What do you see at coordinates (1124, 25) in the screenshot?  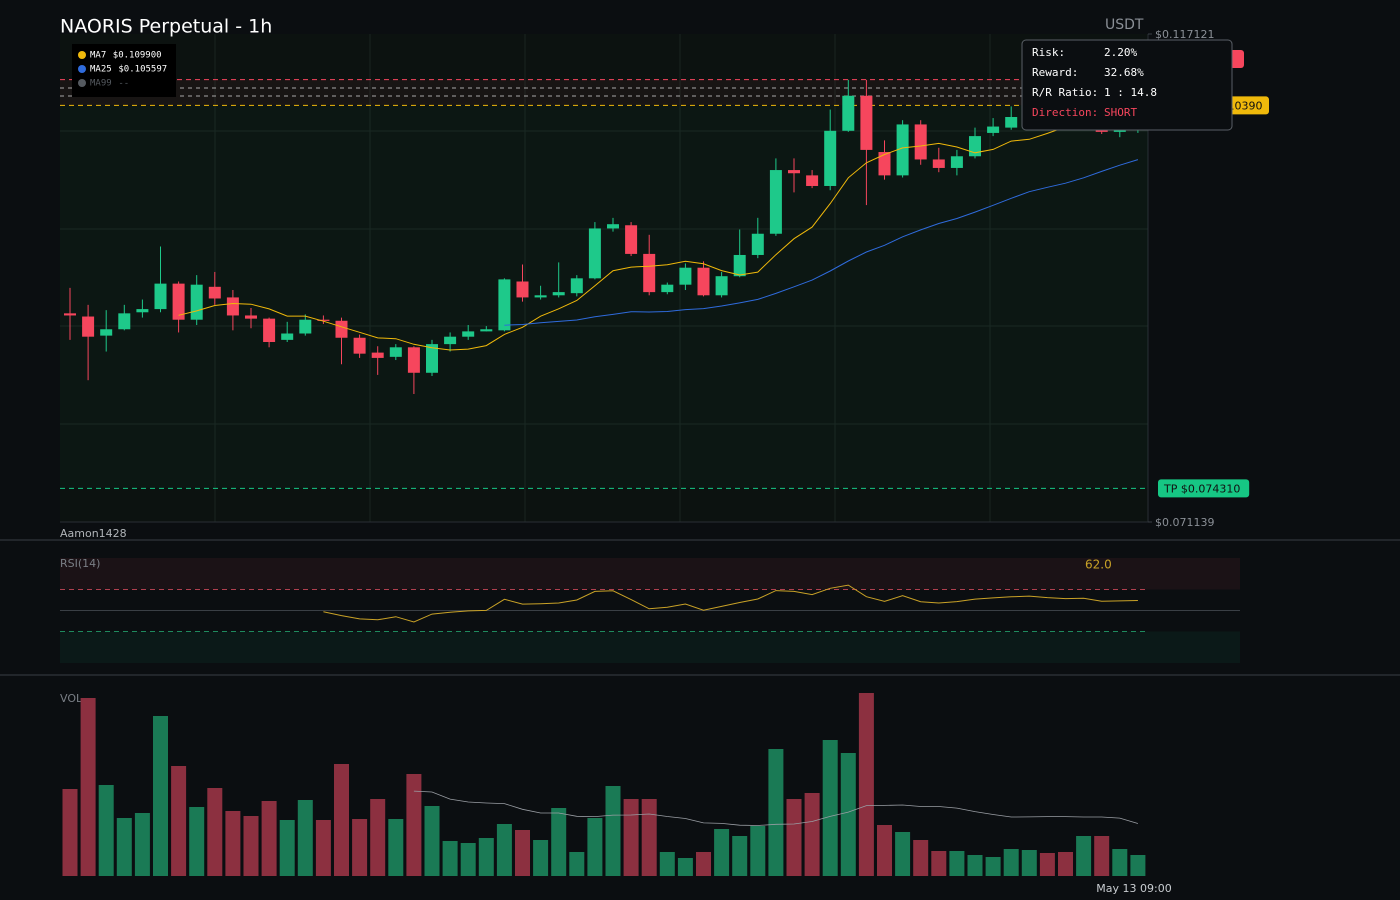 I see `quote-label: USDT` at bounding box center [1124, 25].